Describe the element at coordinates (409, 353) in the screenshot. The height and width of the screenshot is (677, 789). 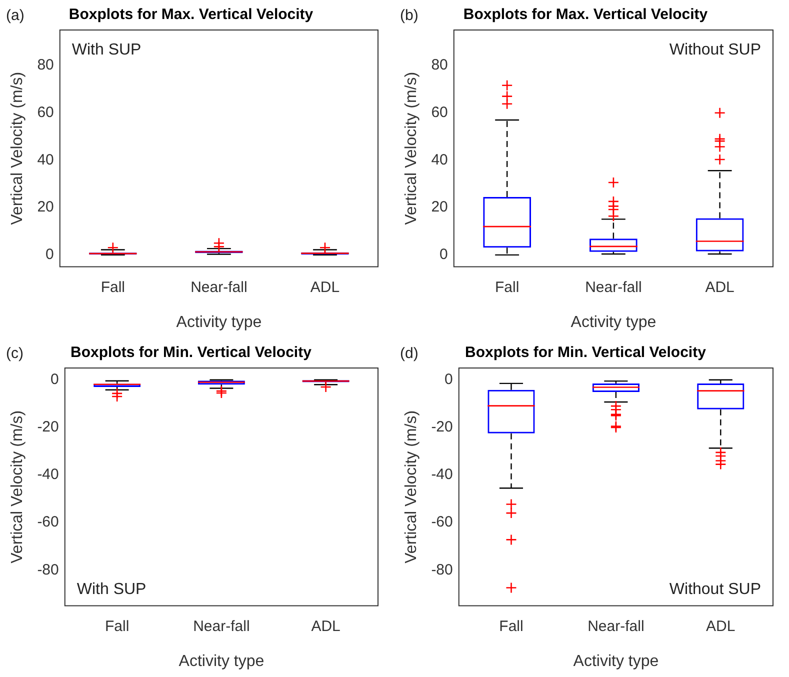
I see `text: (d)` at that location.